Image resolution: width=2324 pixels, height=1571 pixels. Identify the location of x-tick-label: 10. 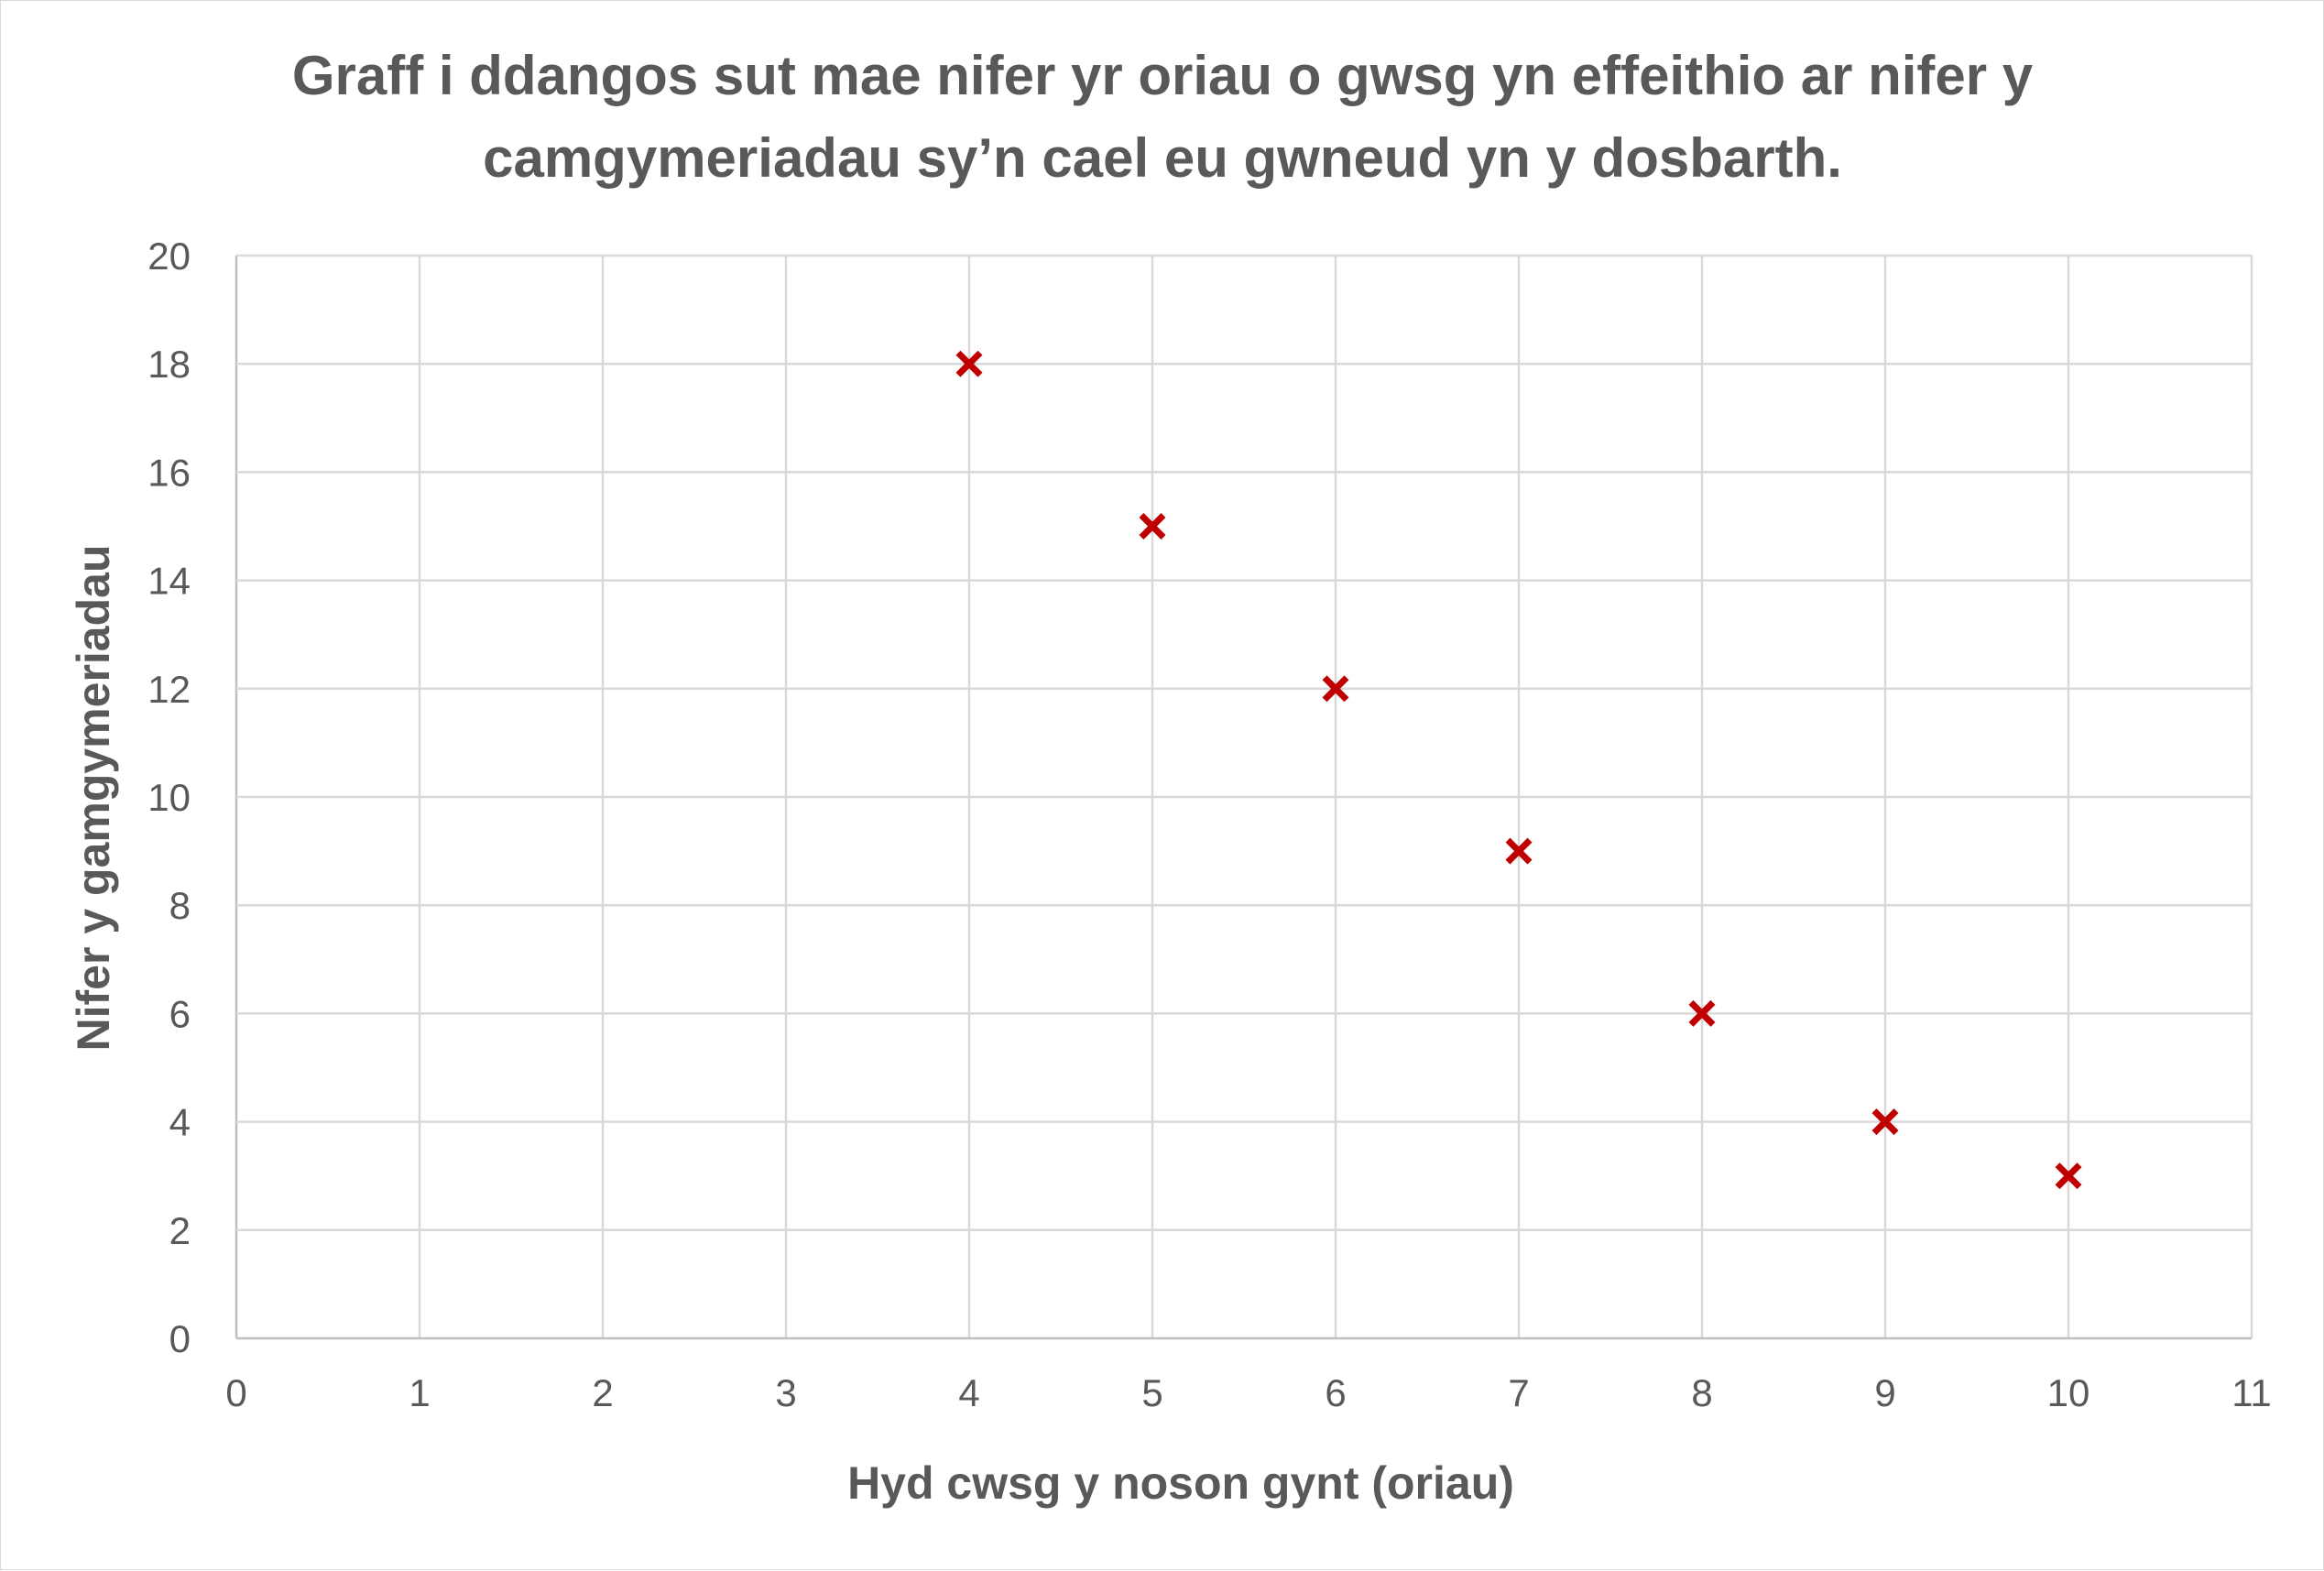
(2068, 1392).